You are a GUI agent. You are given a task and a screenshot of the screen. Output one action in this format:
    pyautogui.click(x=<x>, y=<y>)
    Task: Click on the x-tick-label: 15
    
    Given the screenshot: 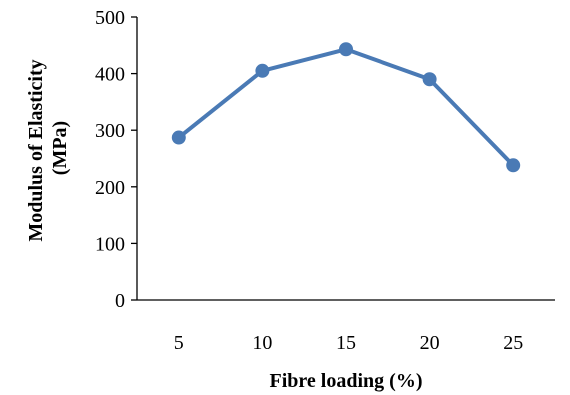 What is the action you would take?
    pyautogui.click(x=346, y=343)
    